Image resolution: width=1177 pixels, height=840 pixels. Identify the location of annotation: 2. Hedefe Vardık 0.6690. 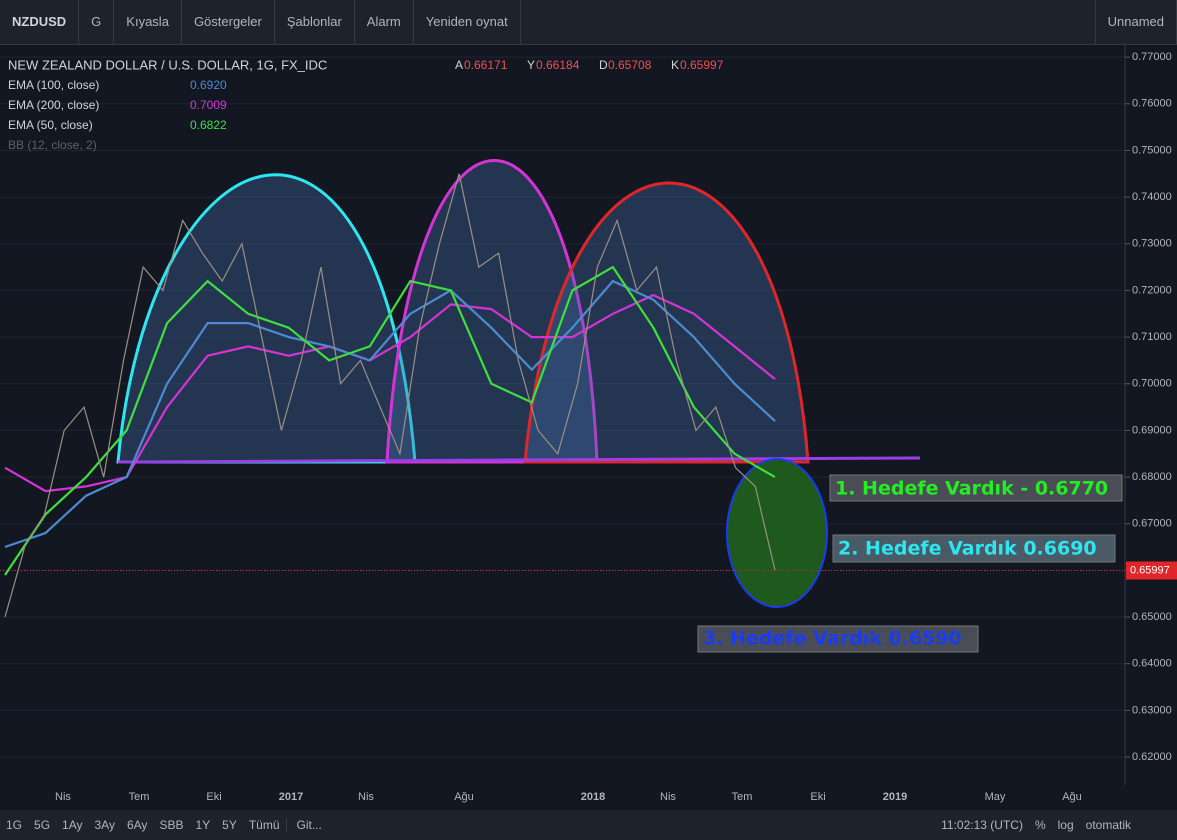
(967, 549).